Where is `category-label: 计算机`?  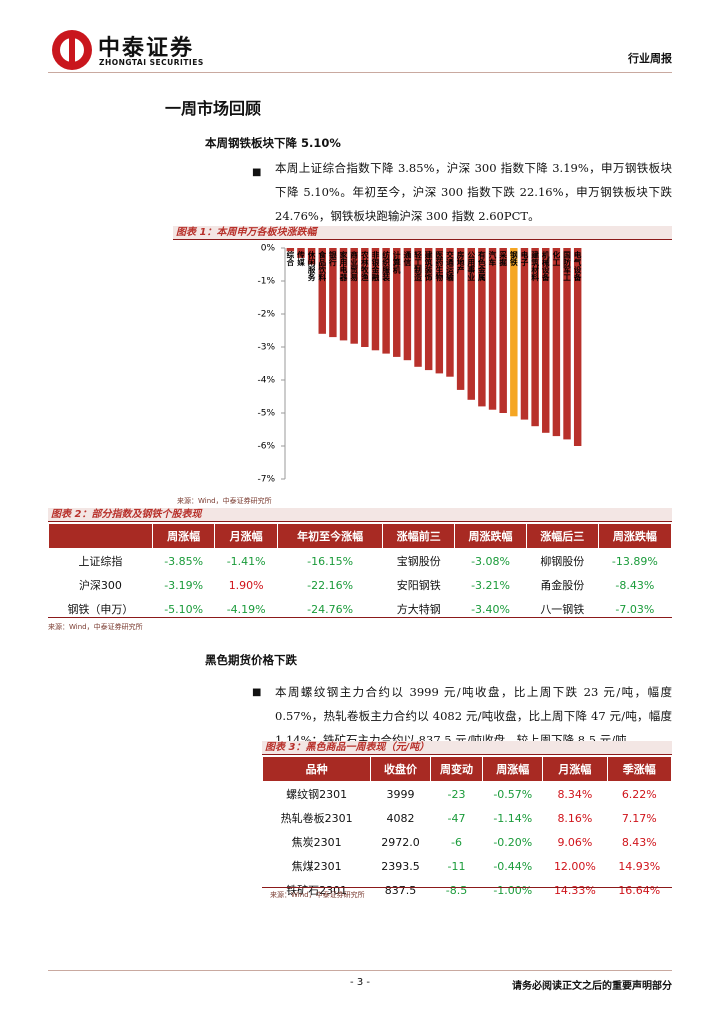 category-label: 计算机 is located at coordinates (396, 262).